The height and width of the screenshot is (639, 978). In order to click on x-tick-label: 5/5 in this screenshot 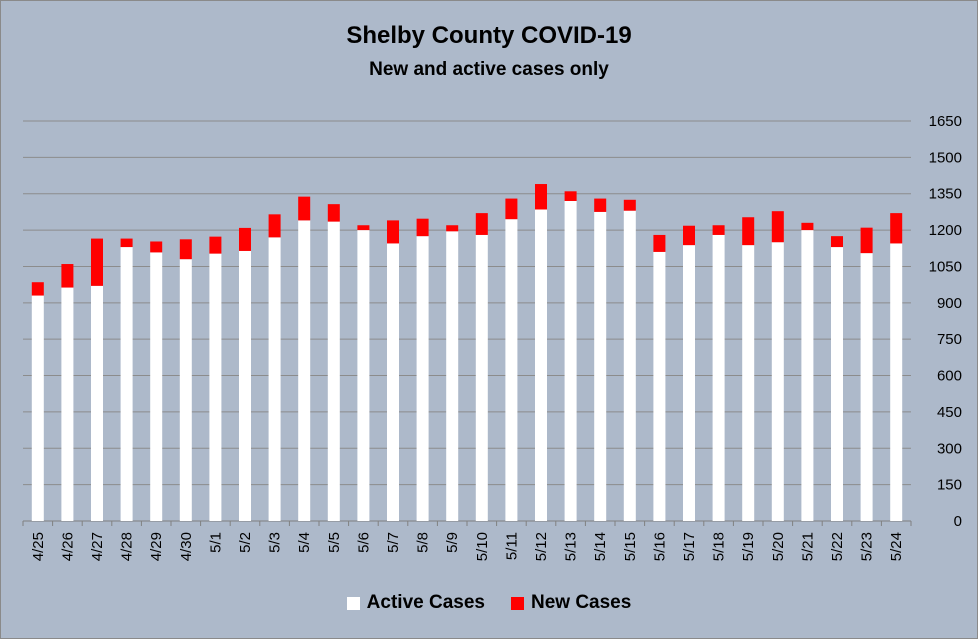, I will do `click(334, 542)`.